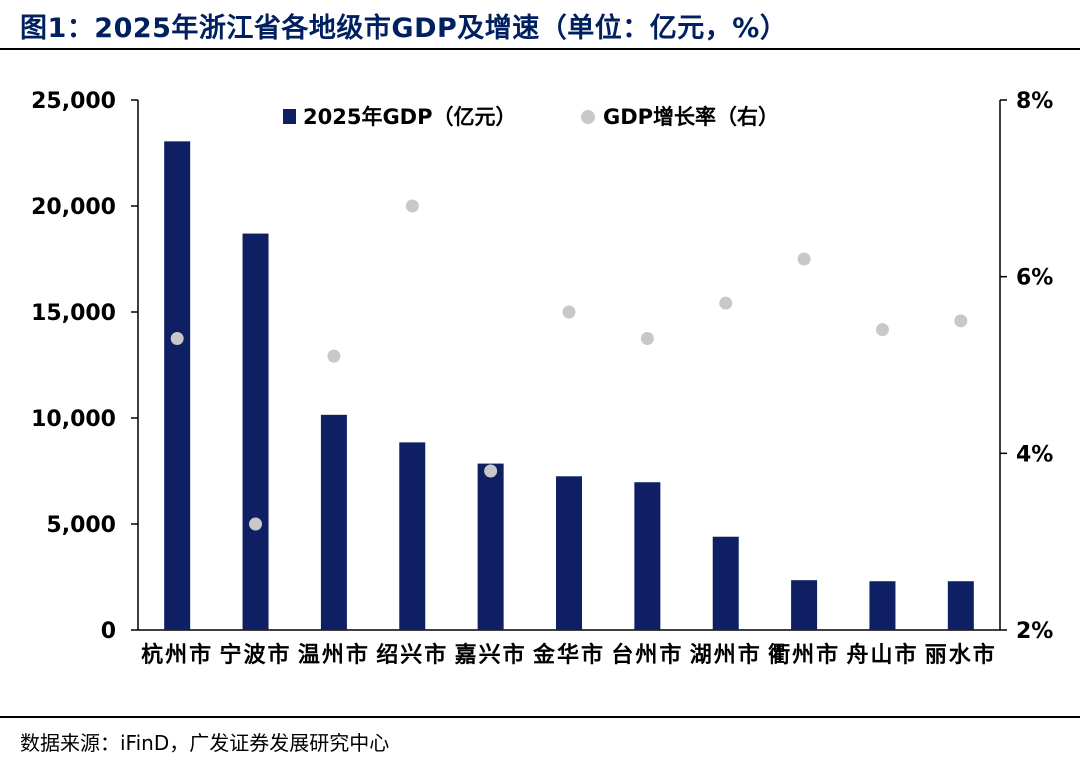 Image resolution: width=1080 pixels, height=764 pixels. I want to click on right-y-axis: 2% 4% 6% 8%, so click(1026, 366).